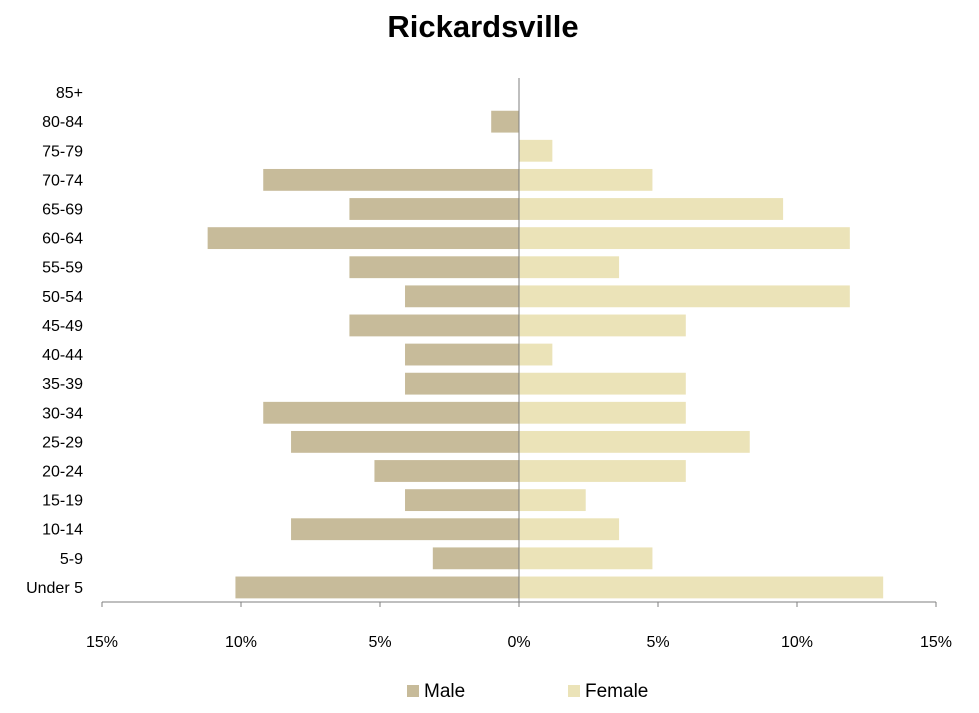  Describe the element at coordinates (62, 384) in the screenshot. I see `y-tick-label: 35-39` at that location.